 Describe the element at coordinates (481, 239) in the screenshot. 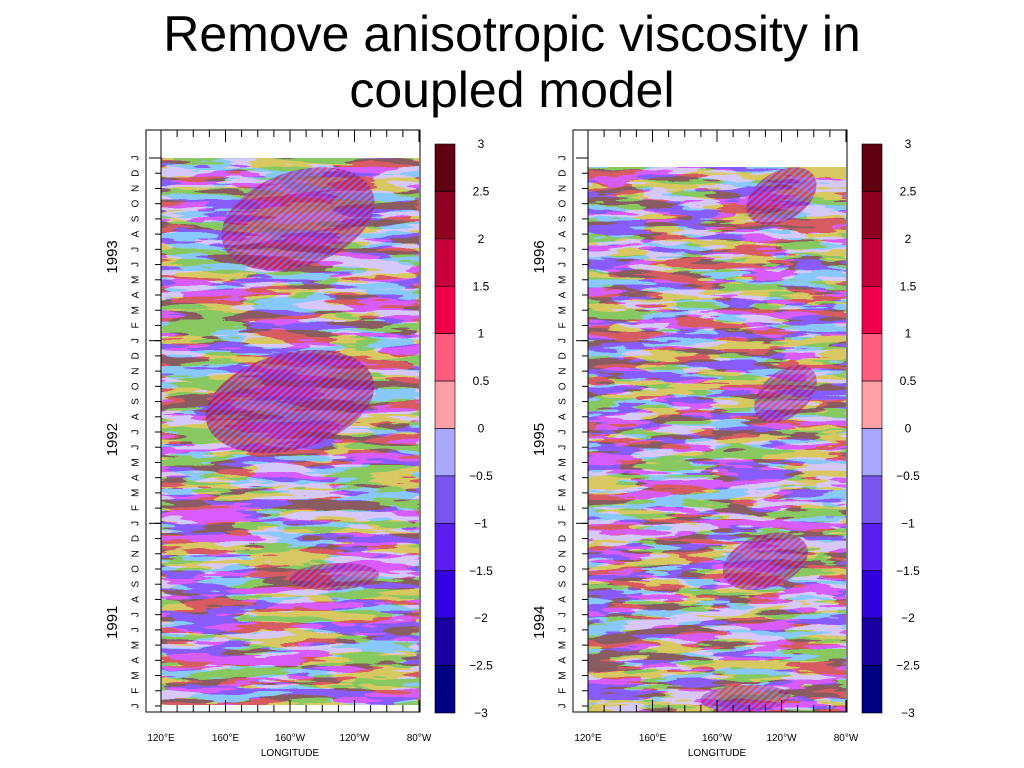

I see `colorbar-label: 2` at that location.